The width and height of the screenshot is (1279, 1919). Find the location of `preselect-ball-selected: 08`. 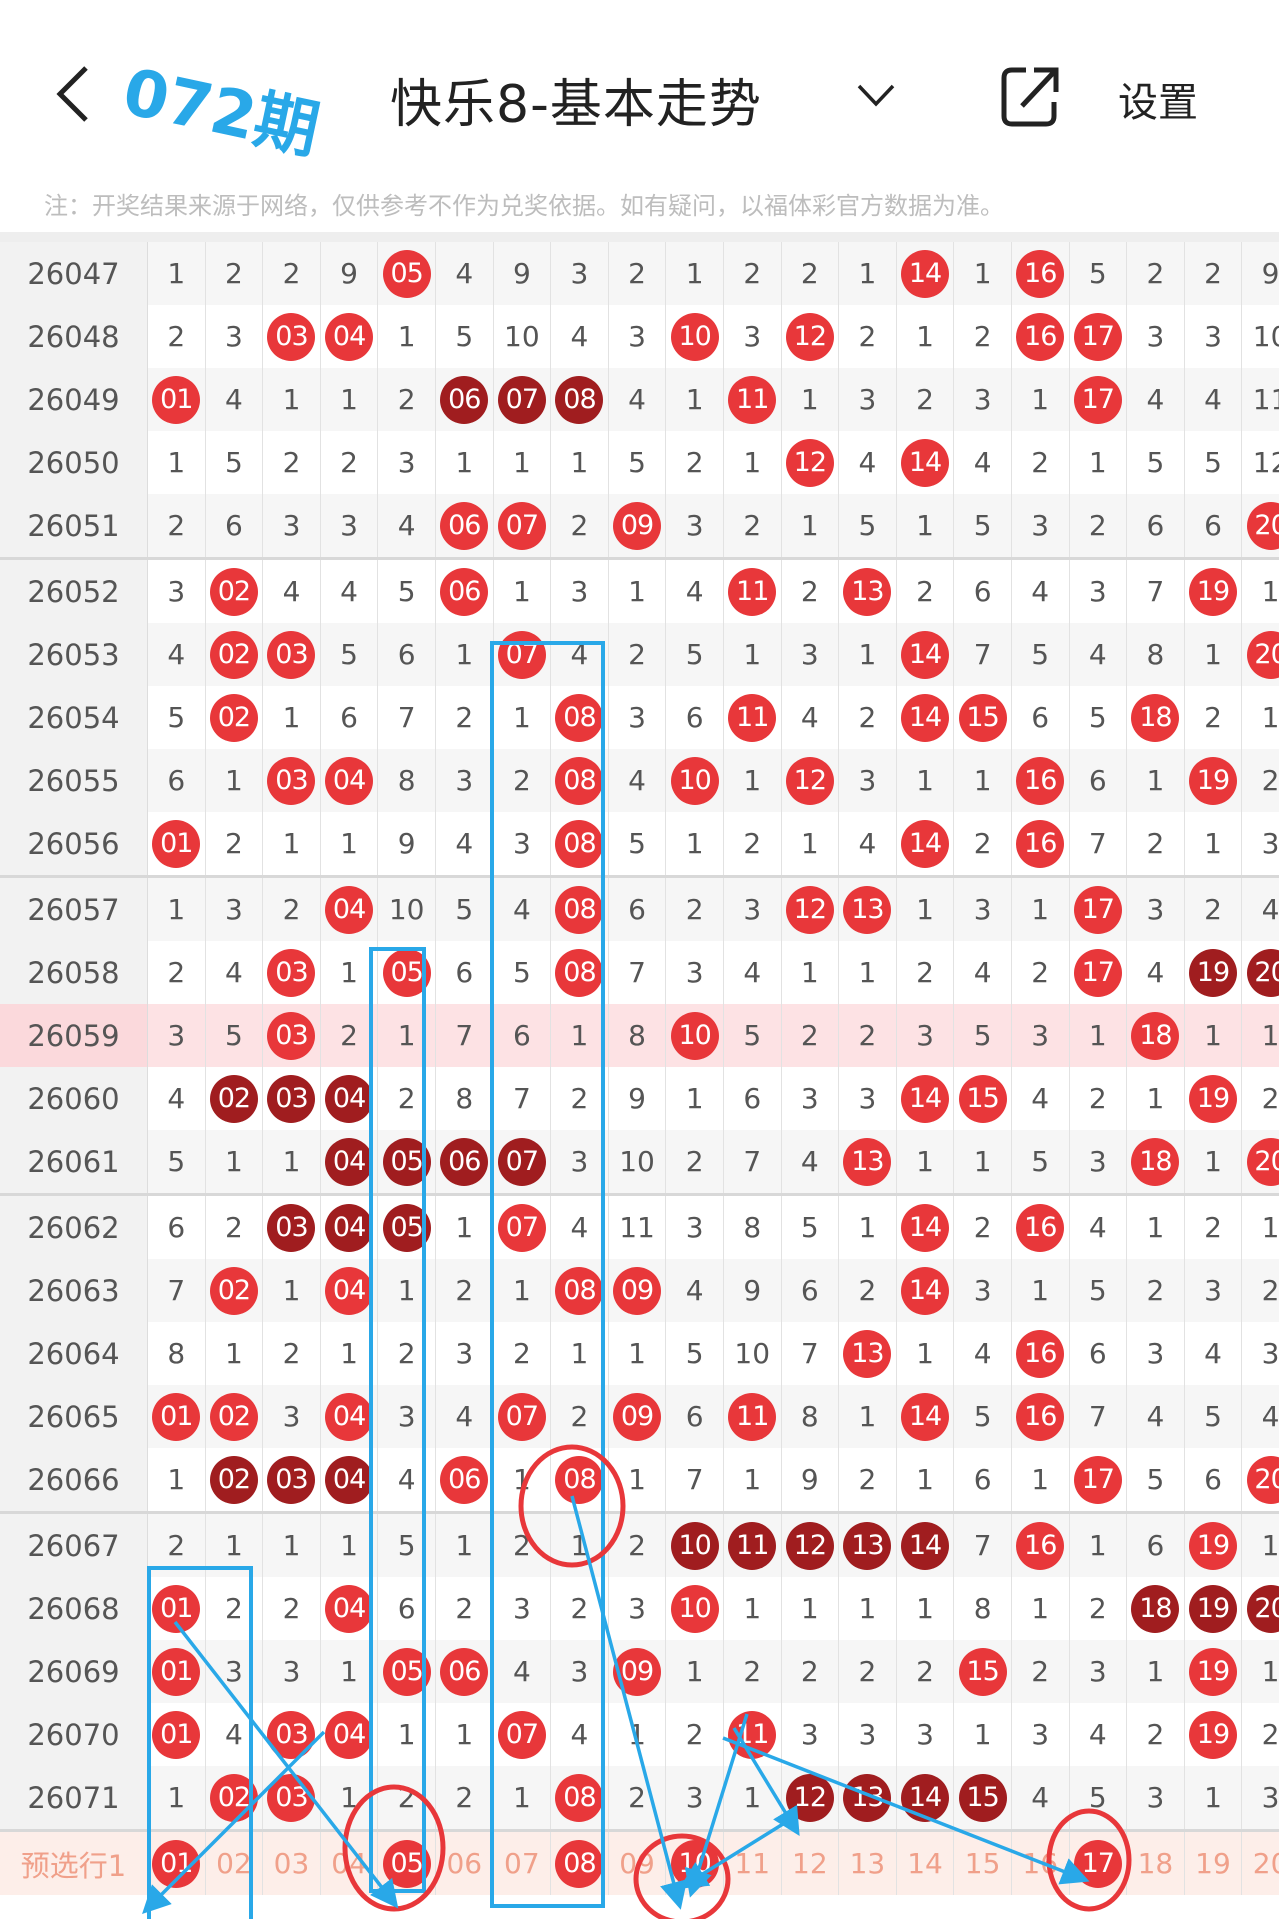

preselect-ball-selected: 08 is located at coordinates (579, 1863).